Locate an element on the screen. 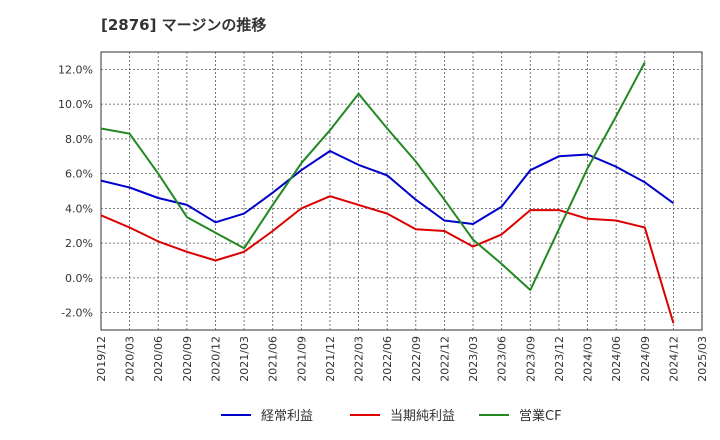 The width and height of the screenshot is (720, 440). x-tick-label: 2021/09 is located at coordinates (301, 359).